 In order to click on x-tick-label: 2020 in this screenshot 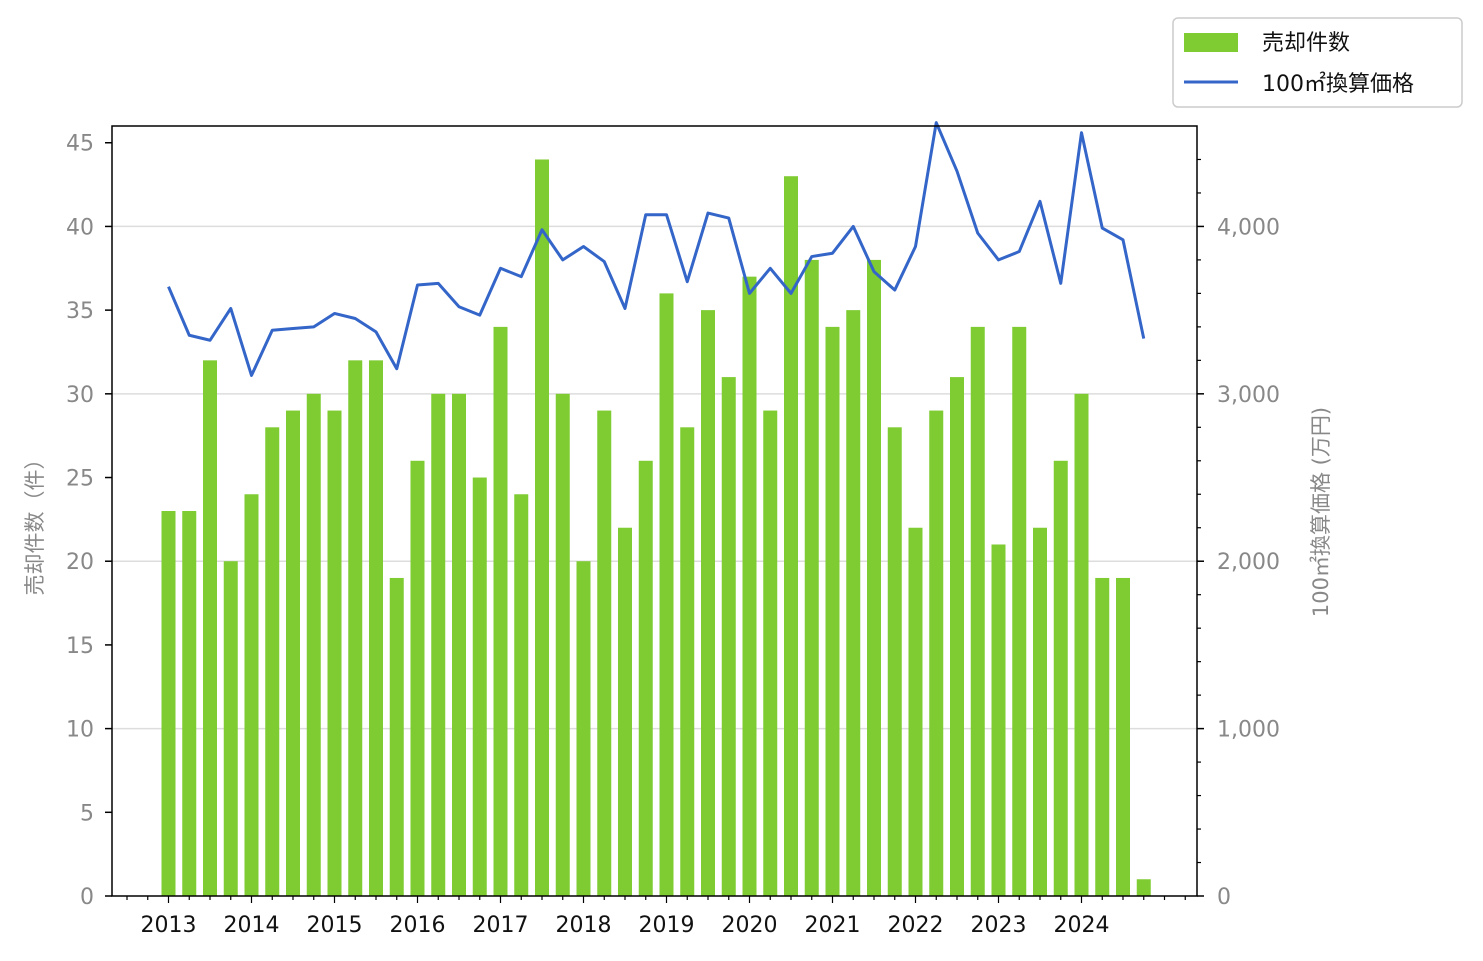, I will do `click(750, 925)`.